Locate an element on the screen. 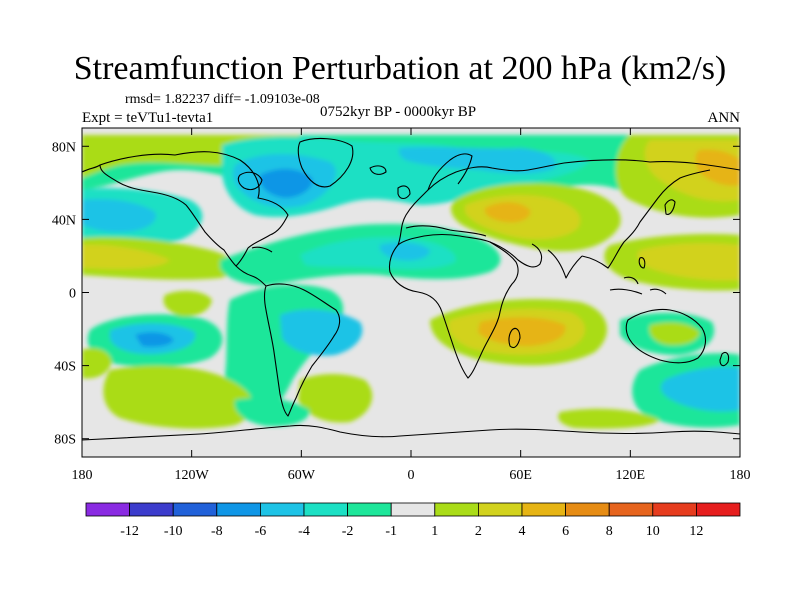 This screenshot has width=800, height=600. colorbar-label: -2 is located at coordinates (348, 531).